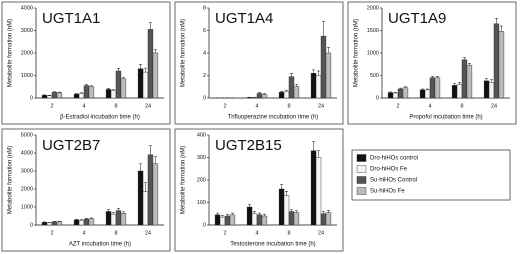 The image size is (520, 254). I want to click on y-tick-label: 1500, so click(373, 31).